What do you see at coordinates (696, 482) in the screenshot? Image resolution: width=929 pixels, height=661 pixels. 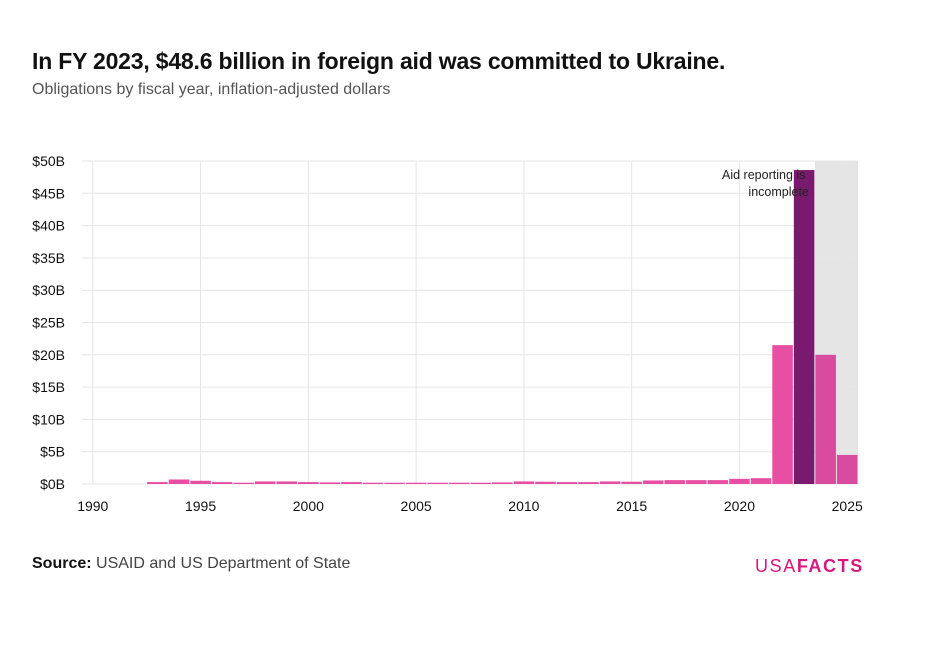 I see `bar-2018` at bounding box center [696, 482].